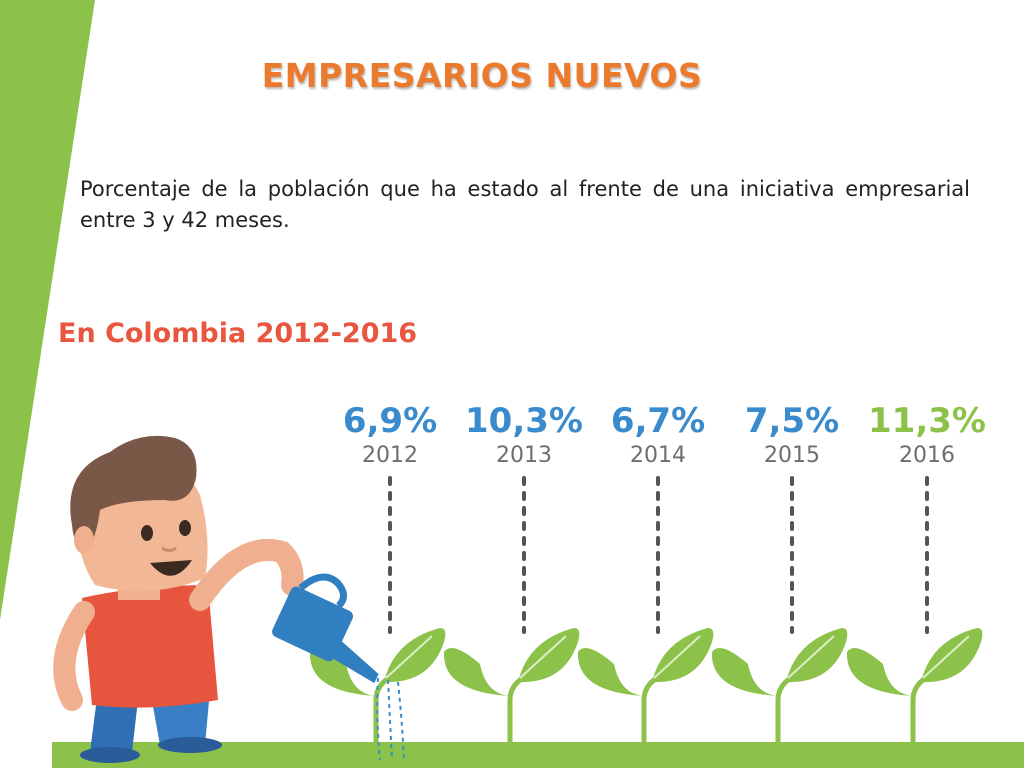 Image resolution: width=1024 pixels, height=768 pixels. What do you see at coordinates (779, 573) in the screenshot?
I see `chart-column-2015: 7,5%2015` at bounding box center [779, 573].